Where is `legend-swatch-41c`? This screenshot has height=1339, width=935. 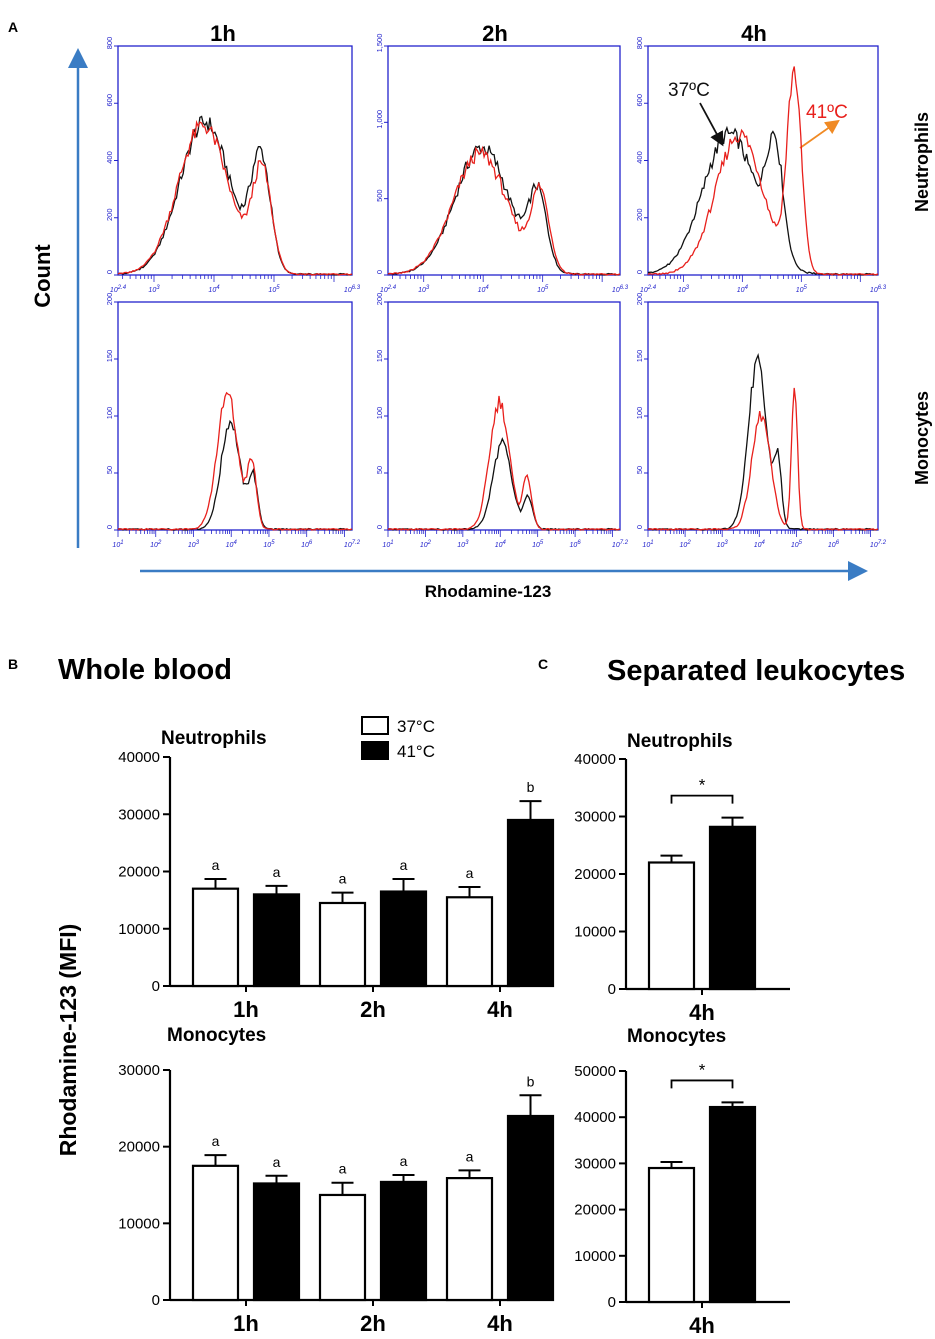
legend-swatch-41c is located at coordinates (375, 750).